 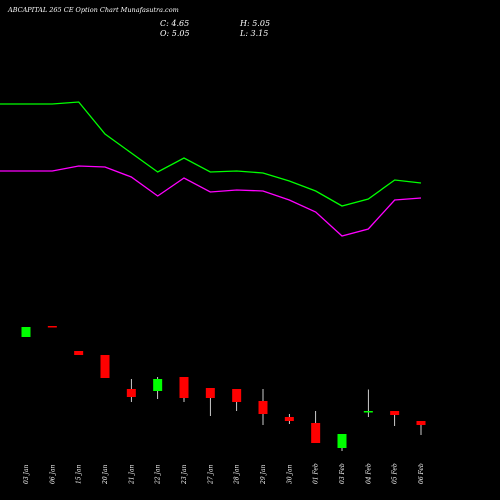 What do you see at coordinates (52, 474) in the screenshot?
I see `x-axis-label: 06 Jan` at bounding box center [52, 474].